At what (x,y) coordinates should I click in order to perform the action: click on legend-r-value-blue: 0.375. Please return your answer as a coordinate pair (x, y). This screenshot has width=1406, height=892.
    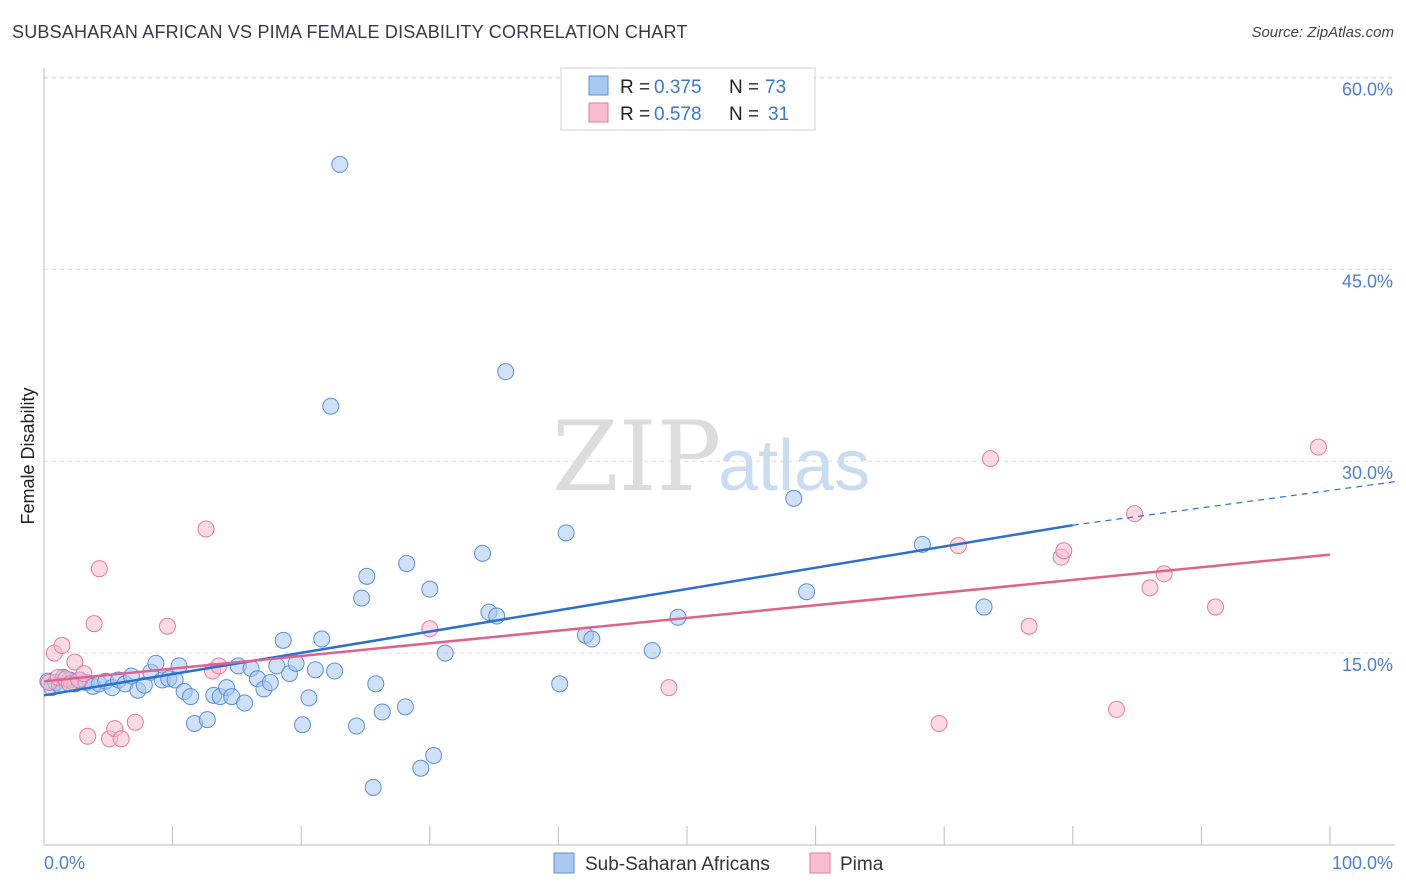
    Looking at the image, I should click on (678, 87).